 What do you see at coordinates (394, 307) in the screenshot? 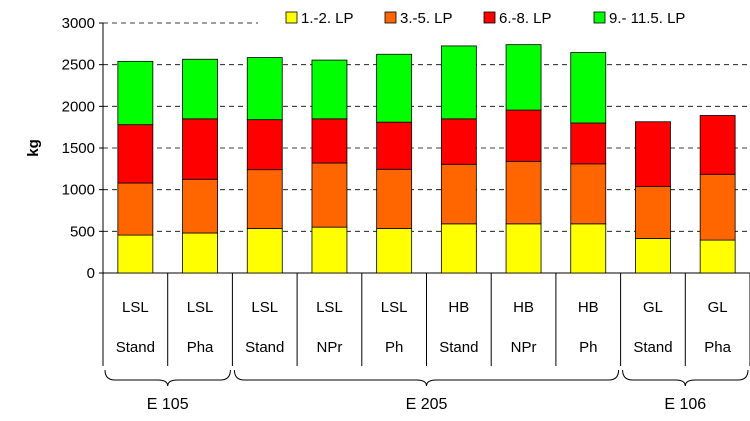
I see `x-category-breed-4: LSL` at bounding box center [394, 307].